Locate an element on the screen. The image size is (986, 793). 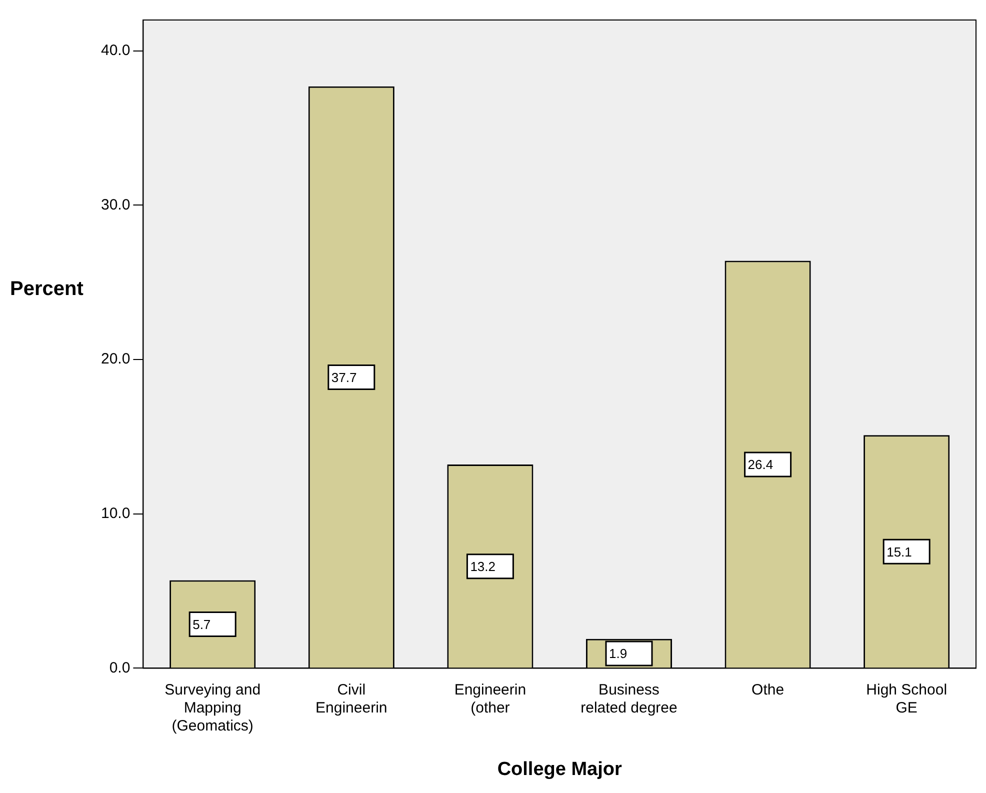
y-tick-label: 0.0 is located at coordinates (119, 667).